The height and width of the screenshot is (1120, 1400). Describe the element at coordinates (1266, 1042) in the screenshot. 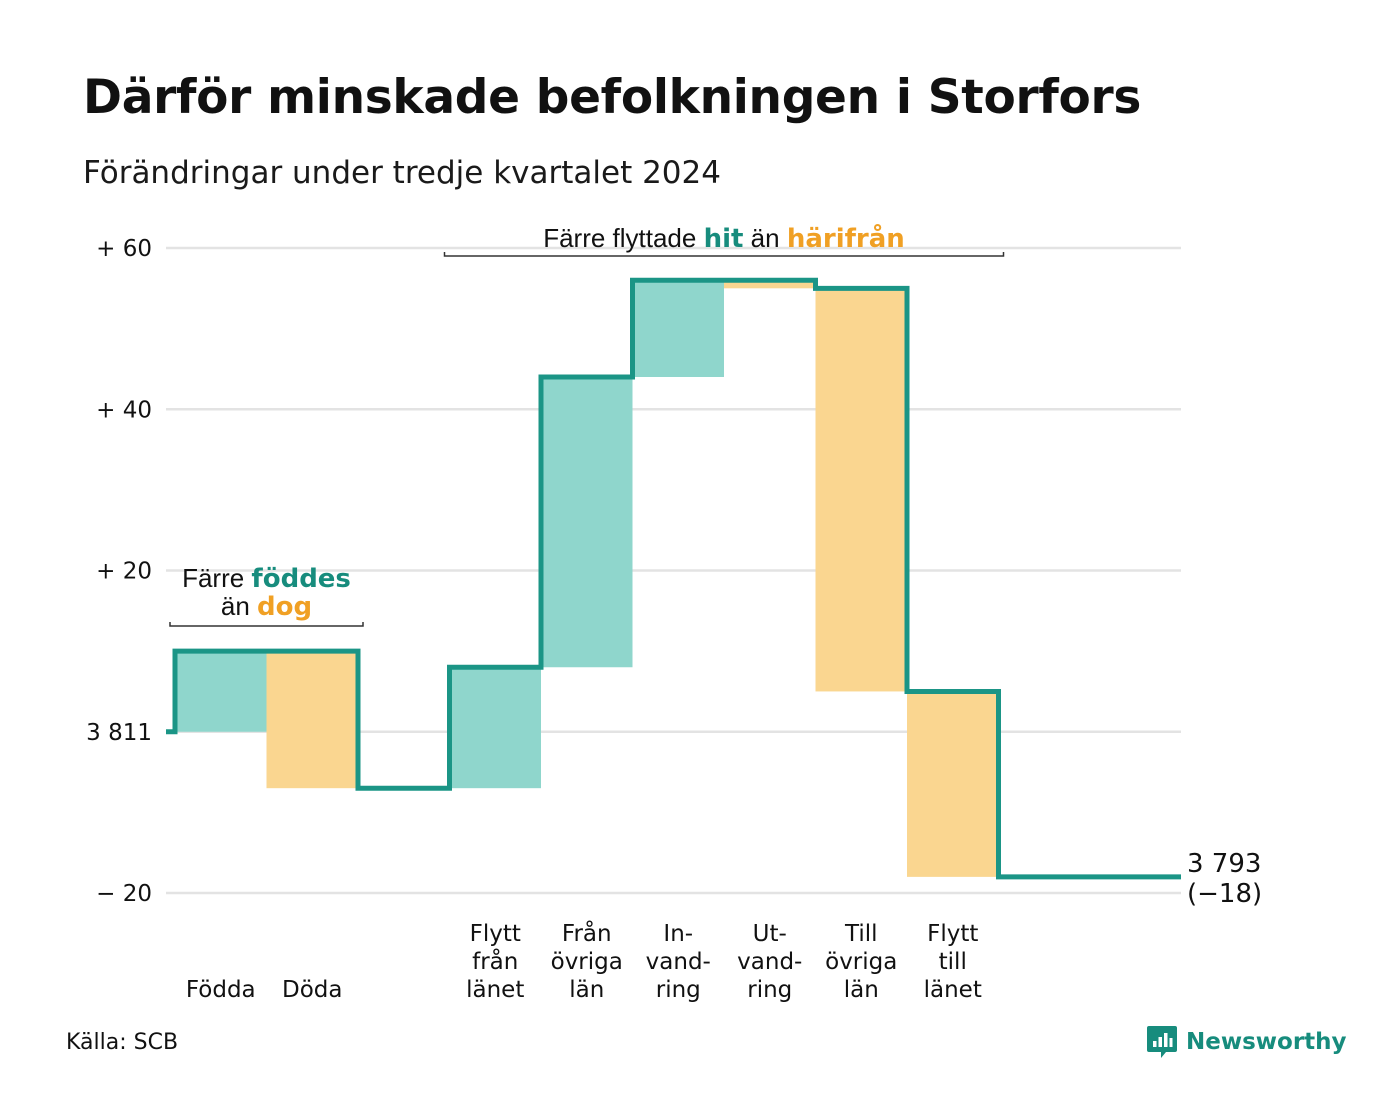

I see `brand-name: Newsworthy` at that location.